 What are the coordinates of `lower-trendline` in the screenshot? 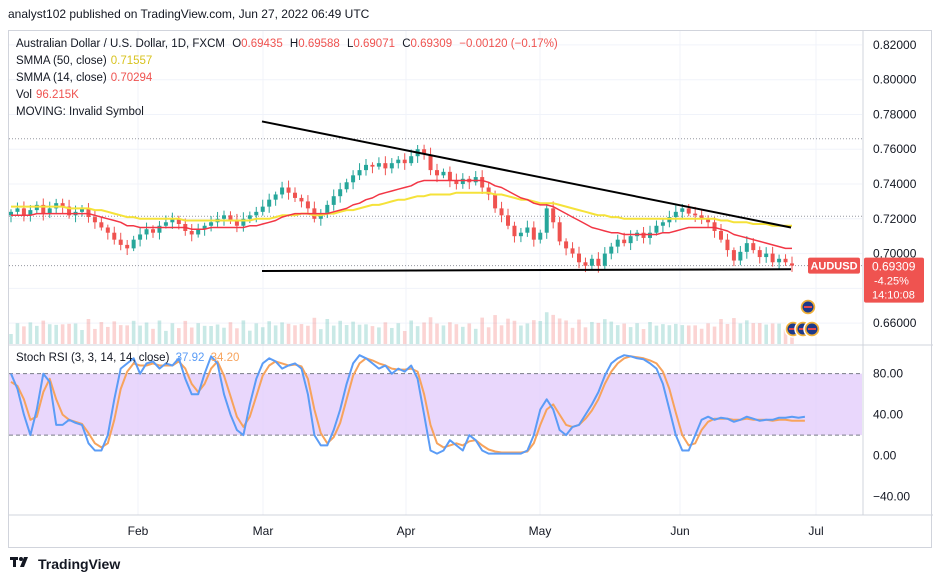 It's located at (526, 270).